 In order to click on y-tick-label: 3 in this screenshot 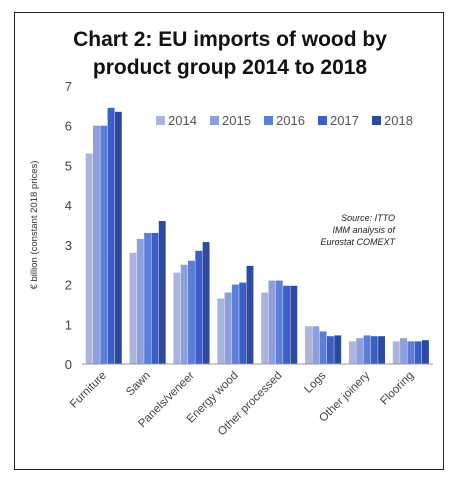, I will do `click(68, 245)`.